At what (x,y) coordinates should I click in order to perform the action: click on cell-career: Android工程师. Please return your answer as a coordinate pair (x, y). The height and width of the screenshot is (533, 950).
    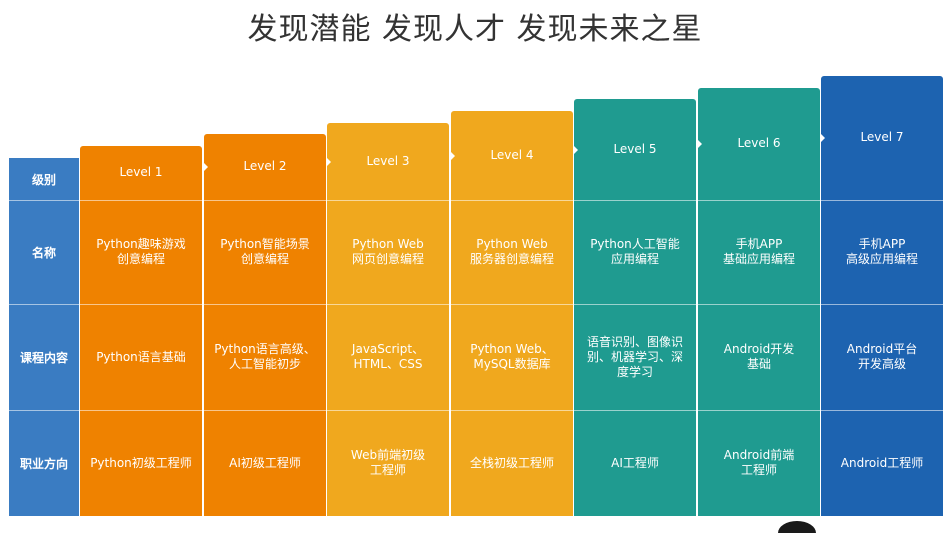
    Looking at the image, I should click on (882, 462).